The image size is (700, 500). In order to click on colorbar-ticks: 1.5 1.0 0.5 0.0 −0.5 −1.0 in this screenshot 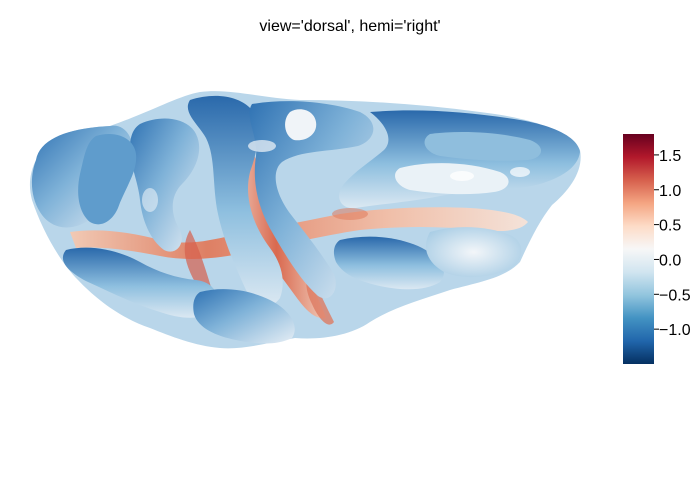, I will do `click(672, 243)`.